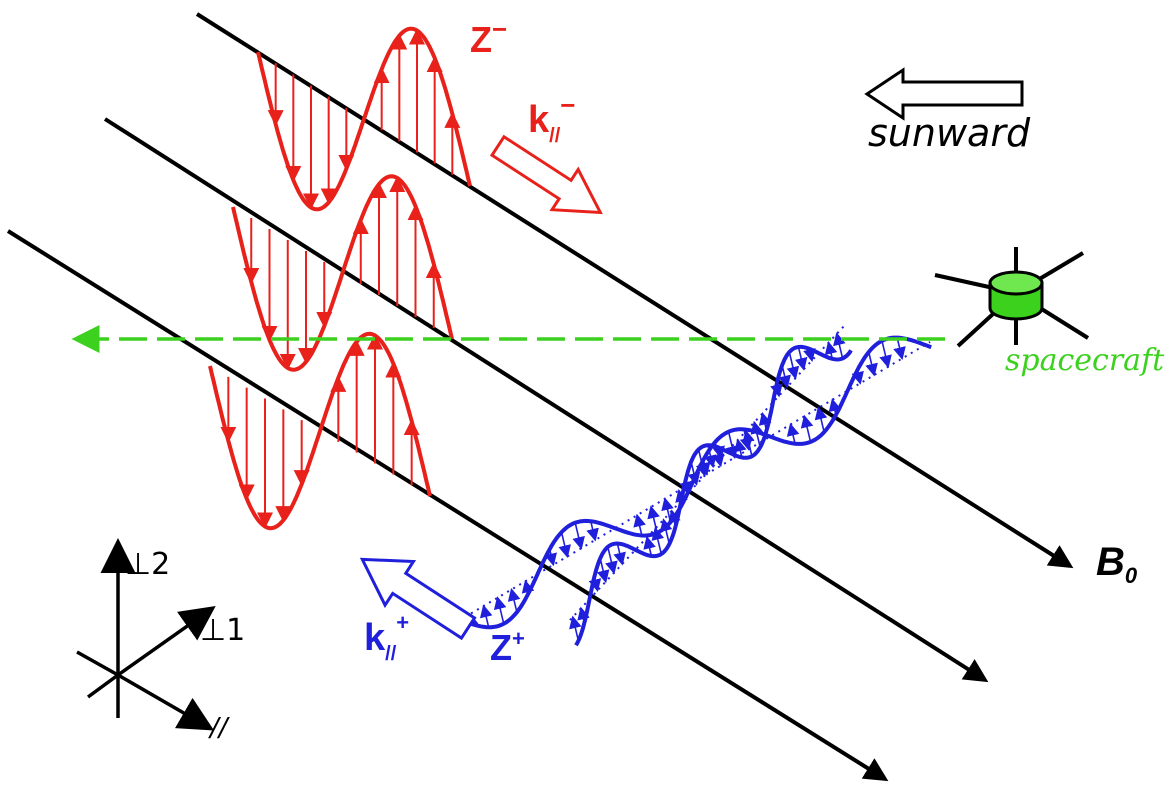 The height and width of the screenshot is (789, 1168). I want to click on sunward-label: sunward, so click(949, 133).